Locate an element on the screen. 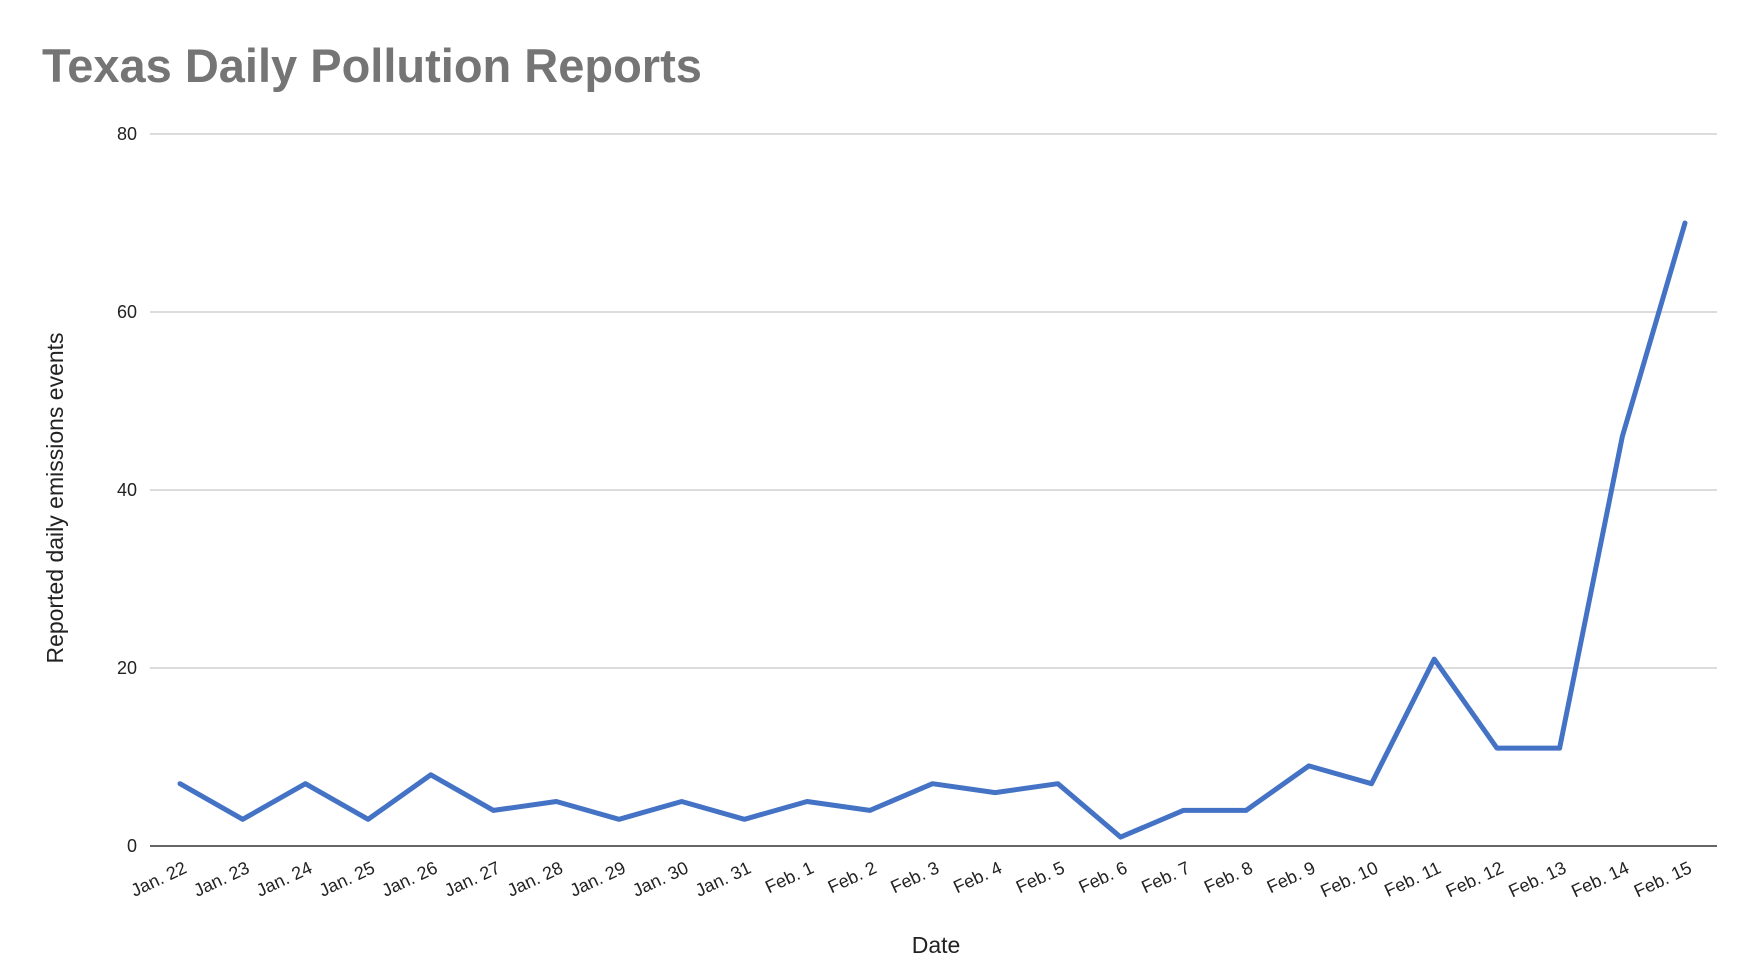  x-tick-label: Jan. 31 is located at coordinates (723, 878).